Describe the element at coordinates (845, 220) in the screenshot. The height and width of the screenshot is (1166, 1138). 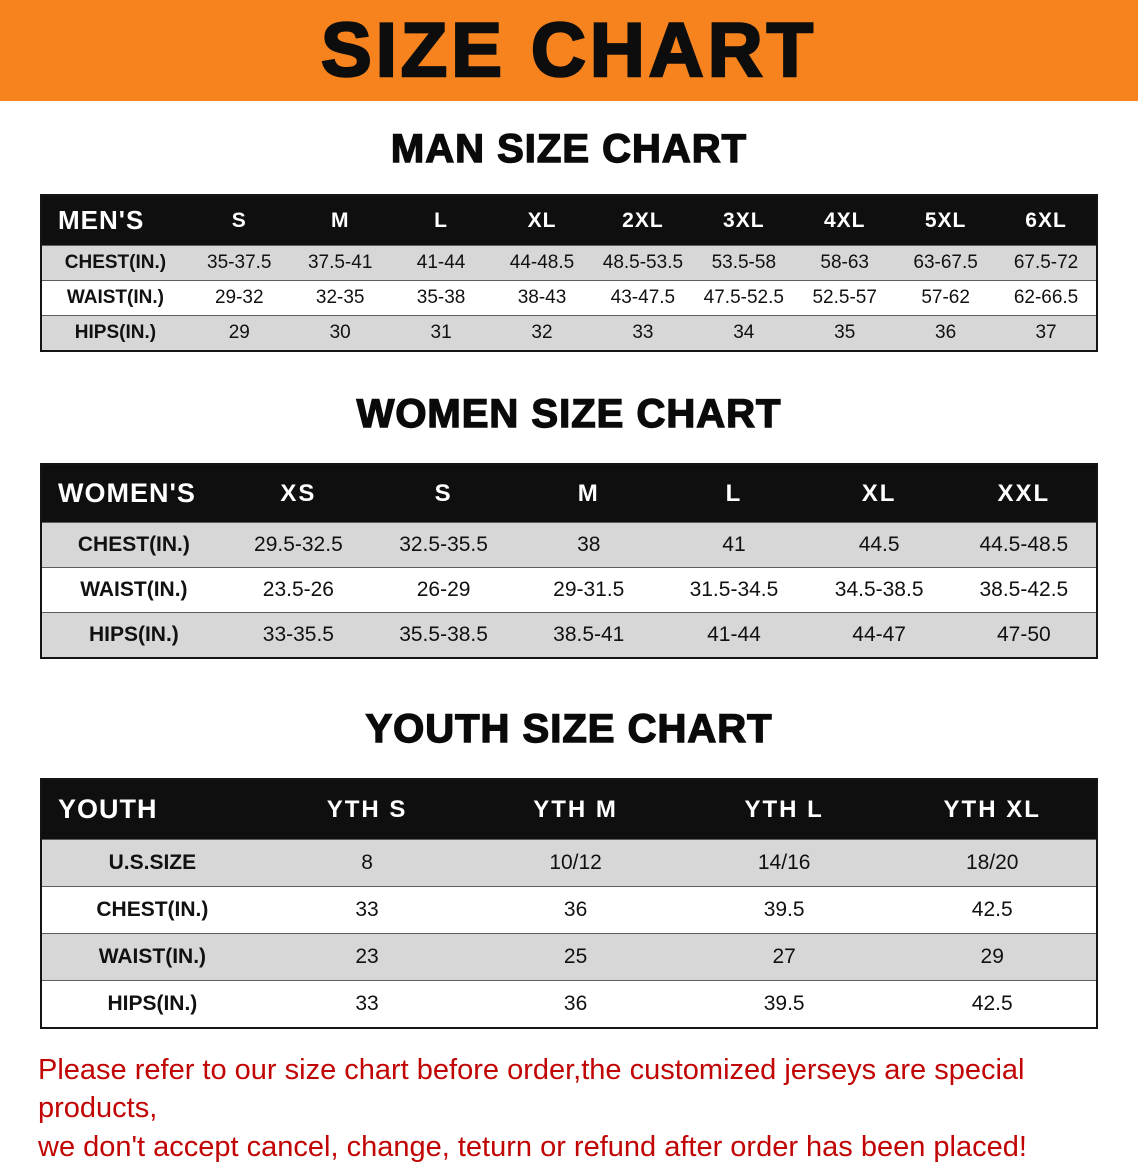
I see `column-header: 4XL` at that location.